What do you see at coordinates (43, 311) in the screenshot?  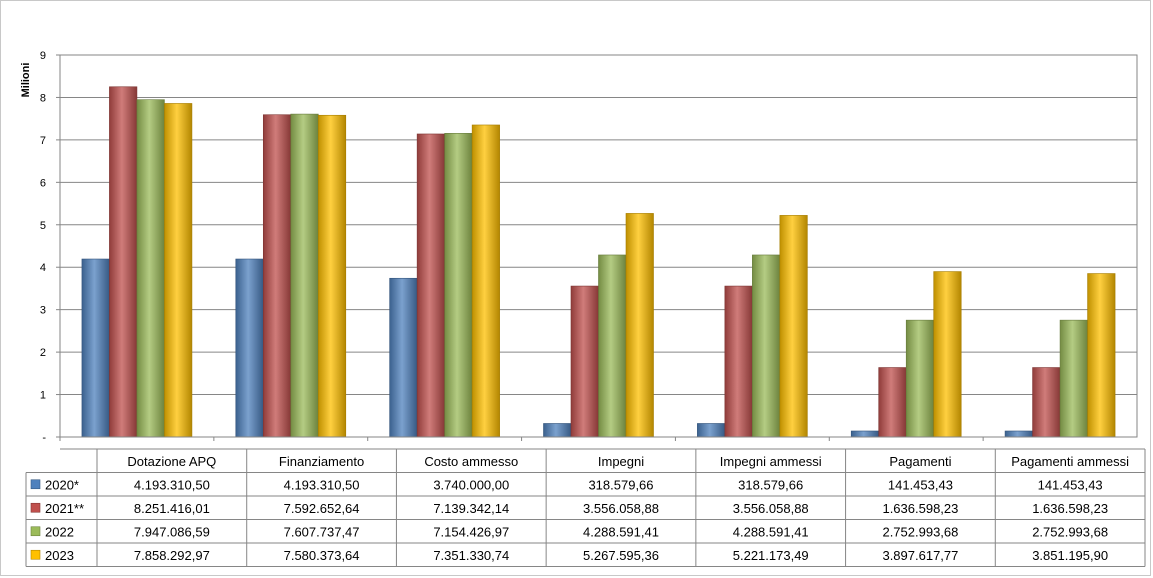 I see `y-tick-label: 3` at bounding box center [43, 311].